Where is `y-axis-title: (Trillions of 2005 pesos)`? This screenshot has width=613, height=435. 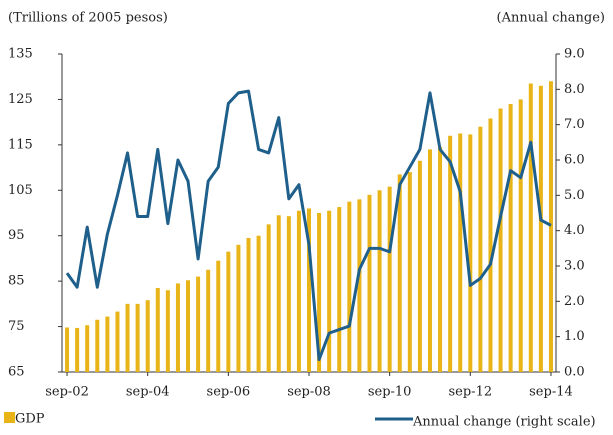
y-axis-title: (Trillions of 2005 pesos) is located at coordinates (88, 18).